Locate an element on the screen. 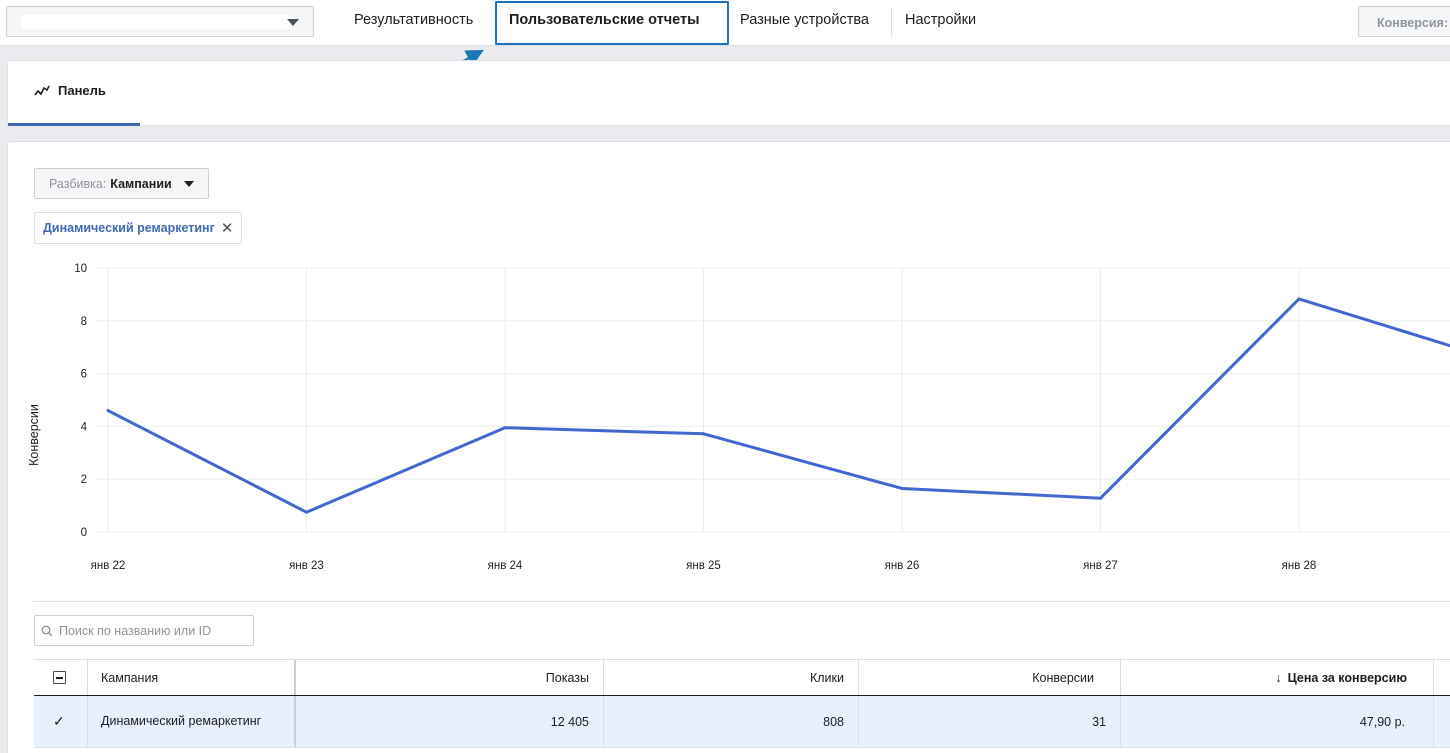  breakdown-dropdown: Разбивка: Кампании is located at coordinates (121, 183).